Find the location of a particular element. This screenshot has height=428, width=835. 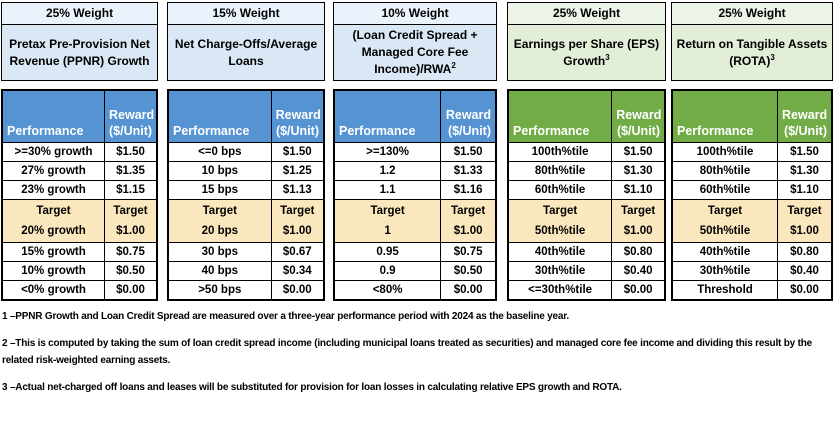

metric-name: Net Charge-Offs/Average Loans is located at coordinates (246, 52).